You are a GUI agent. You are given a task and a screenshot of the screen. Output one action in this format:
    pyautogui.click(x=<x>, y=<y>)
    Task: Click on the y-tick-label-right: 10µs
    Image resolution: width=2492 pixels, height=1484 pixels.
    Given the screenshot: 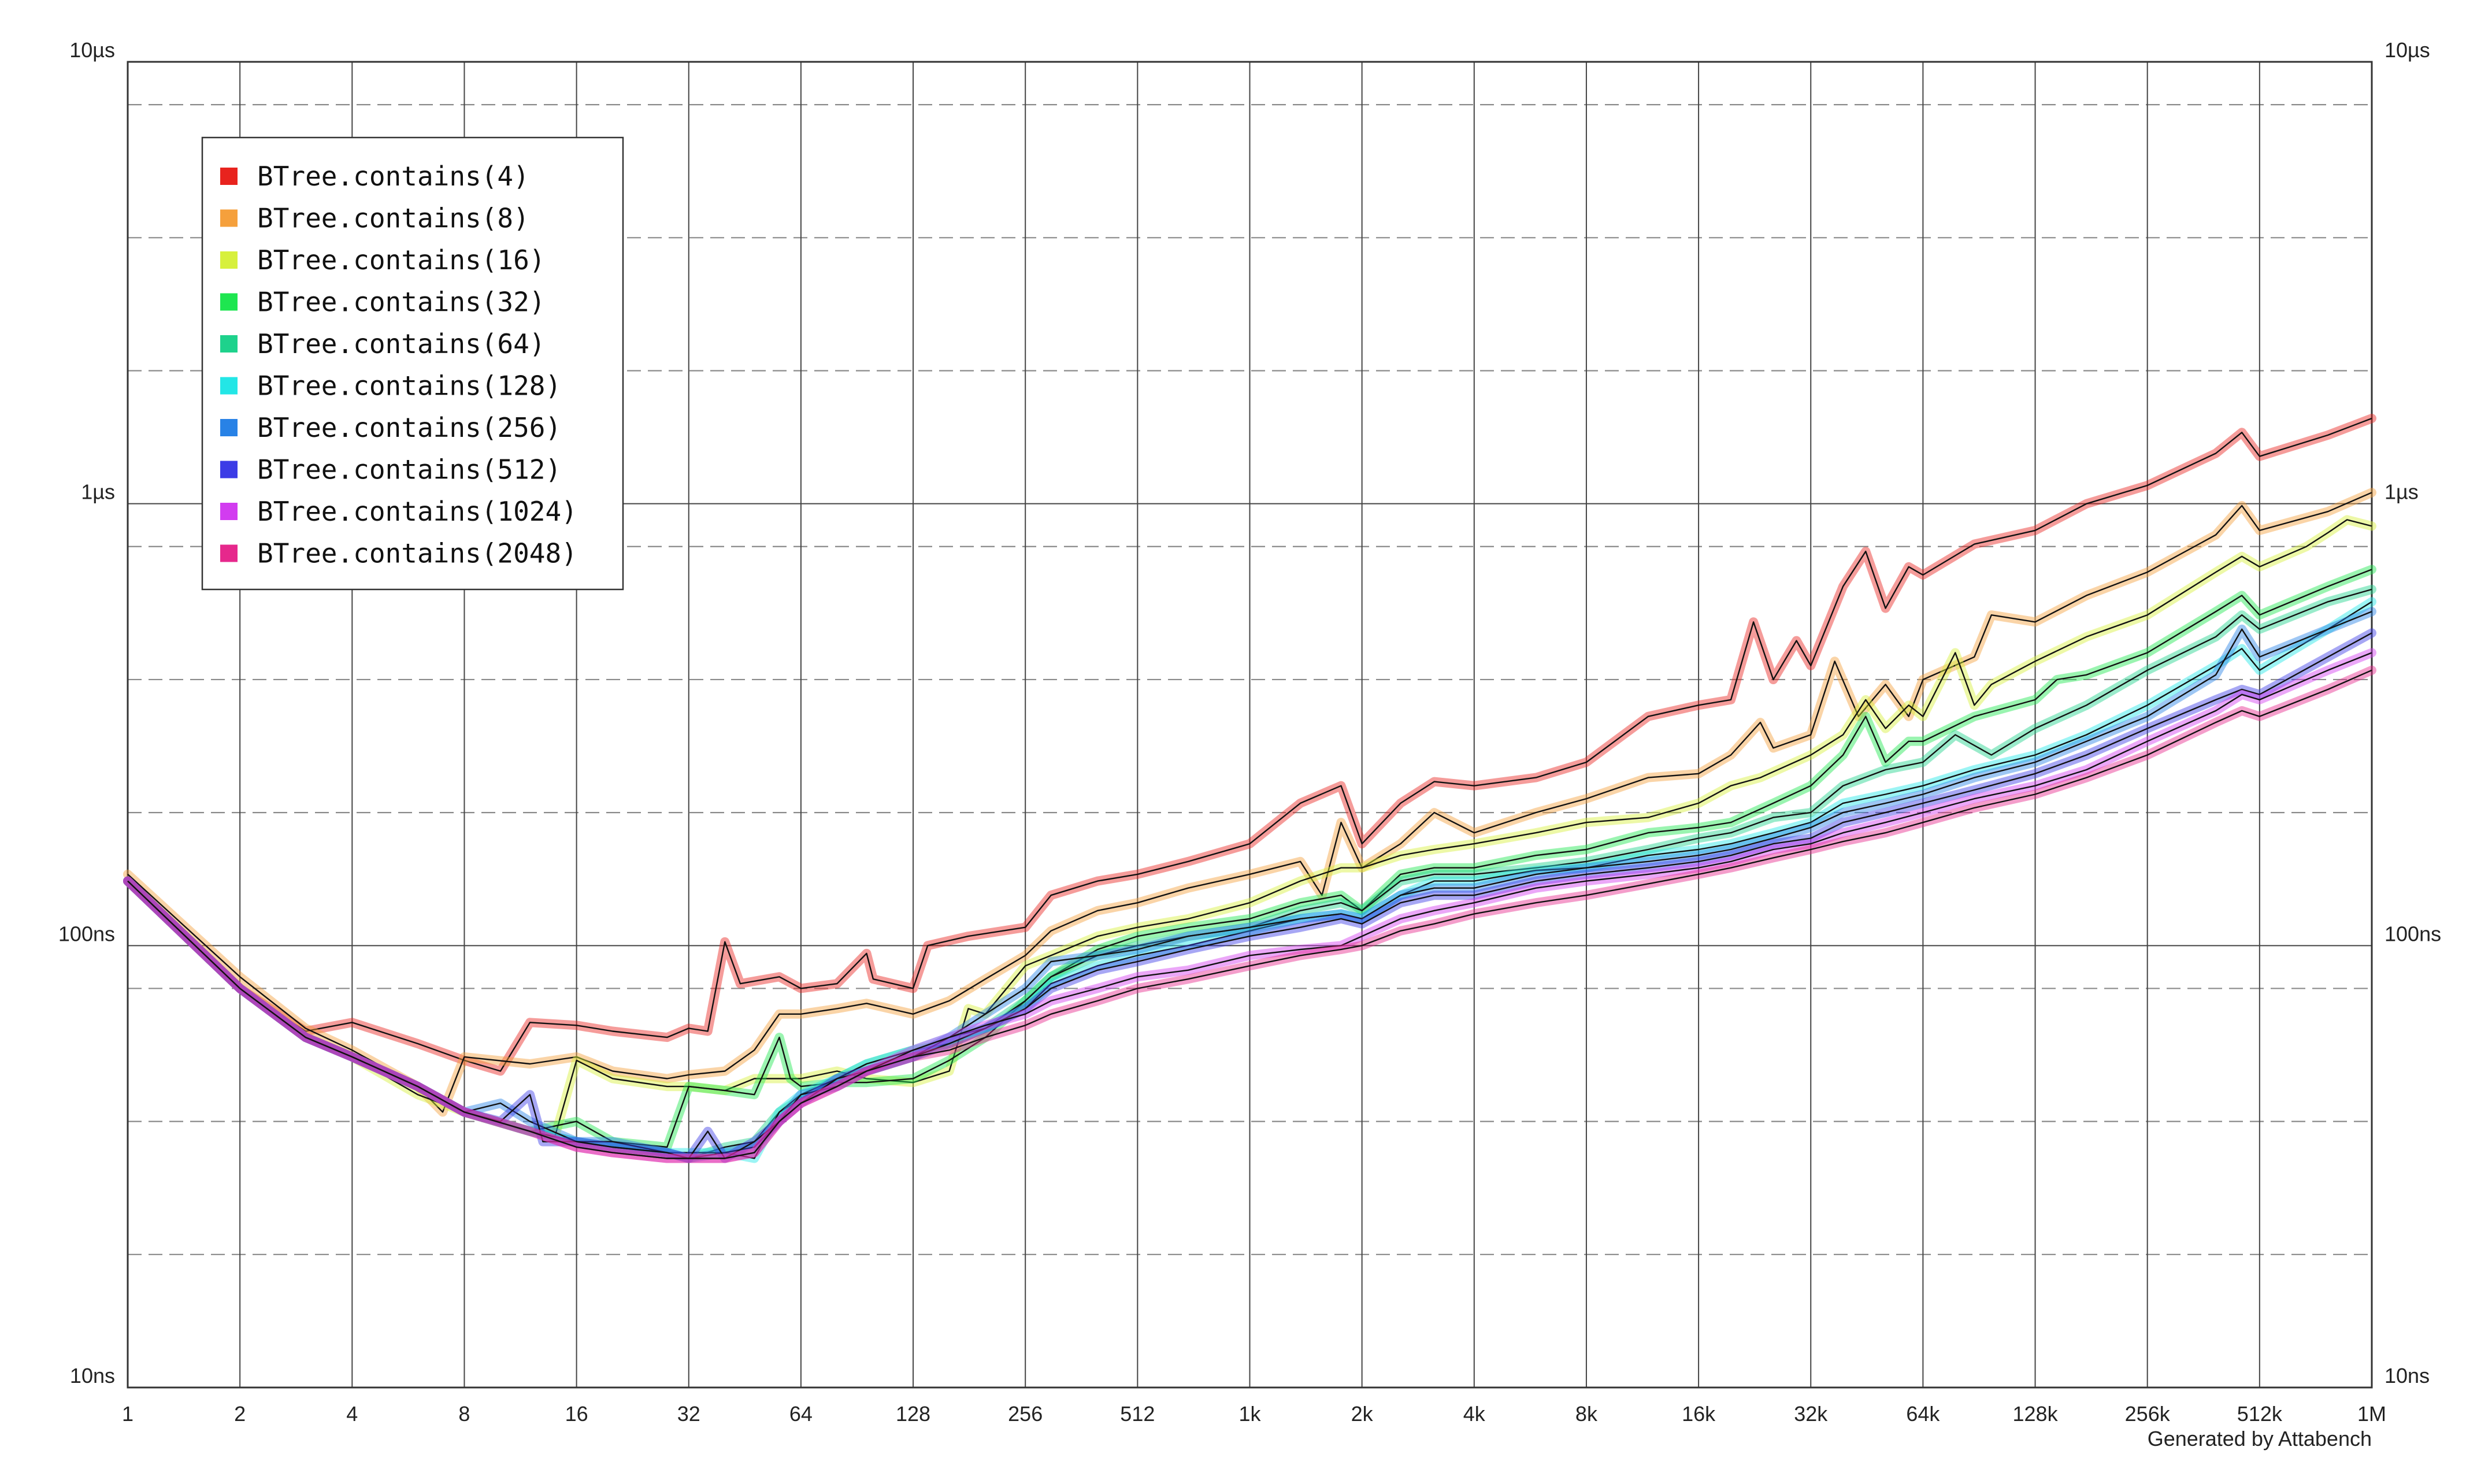 What is the action you would take?
    pyautogui.click(x=2408, y=50)
    